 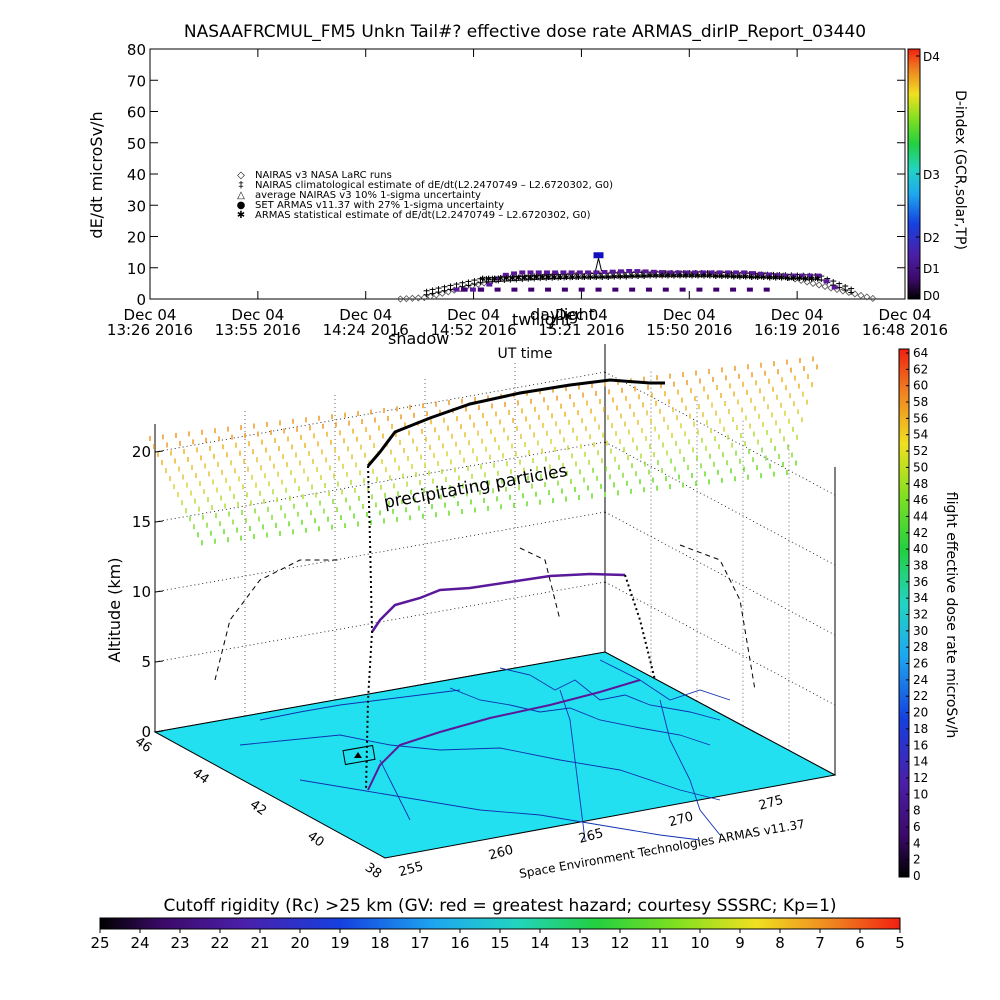 What do you see at coordinates (540, 584) in the screenshot?
I see `track-shadow-mid` at bounding box center [540, 584].